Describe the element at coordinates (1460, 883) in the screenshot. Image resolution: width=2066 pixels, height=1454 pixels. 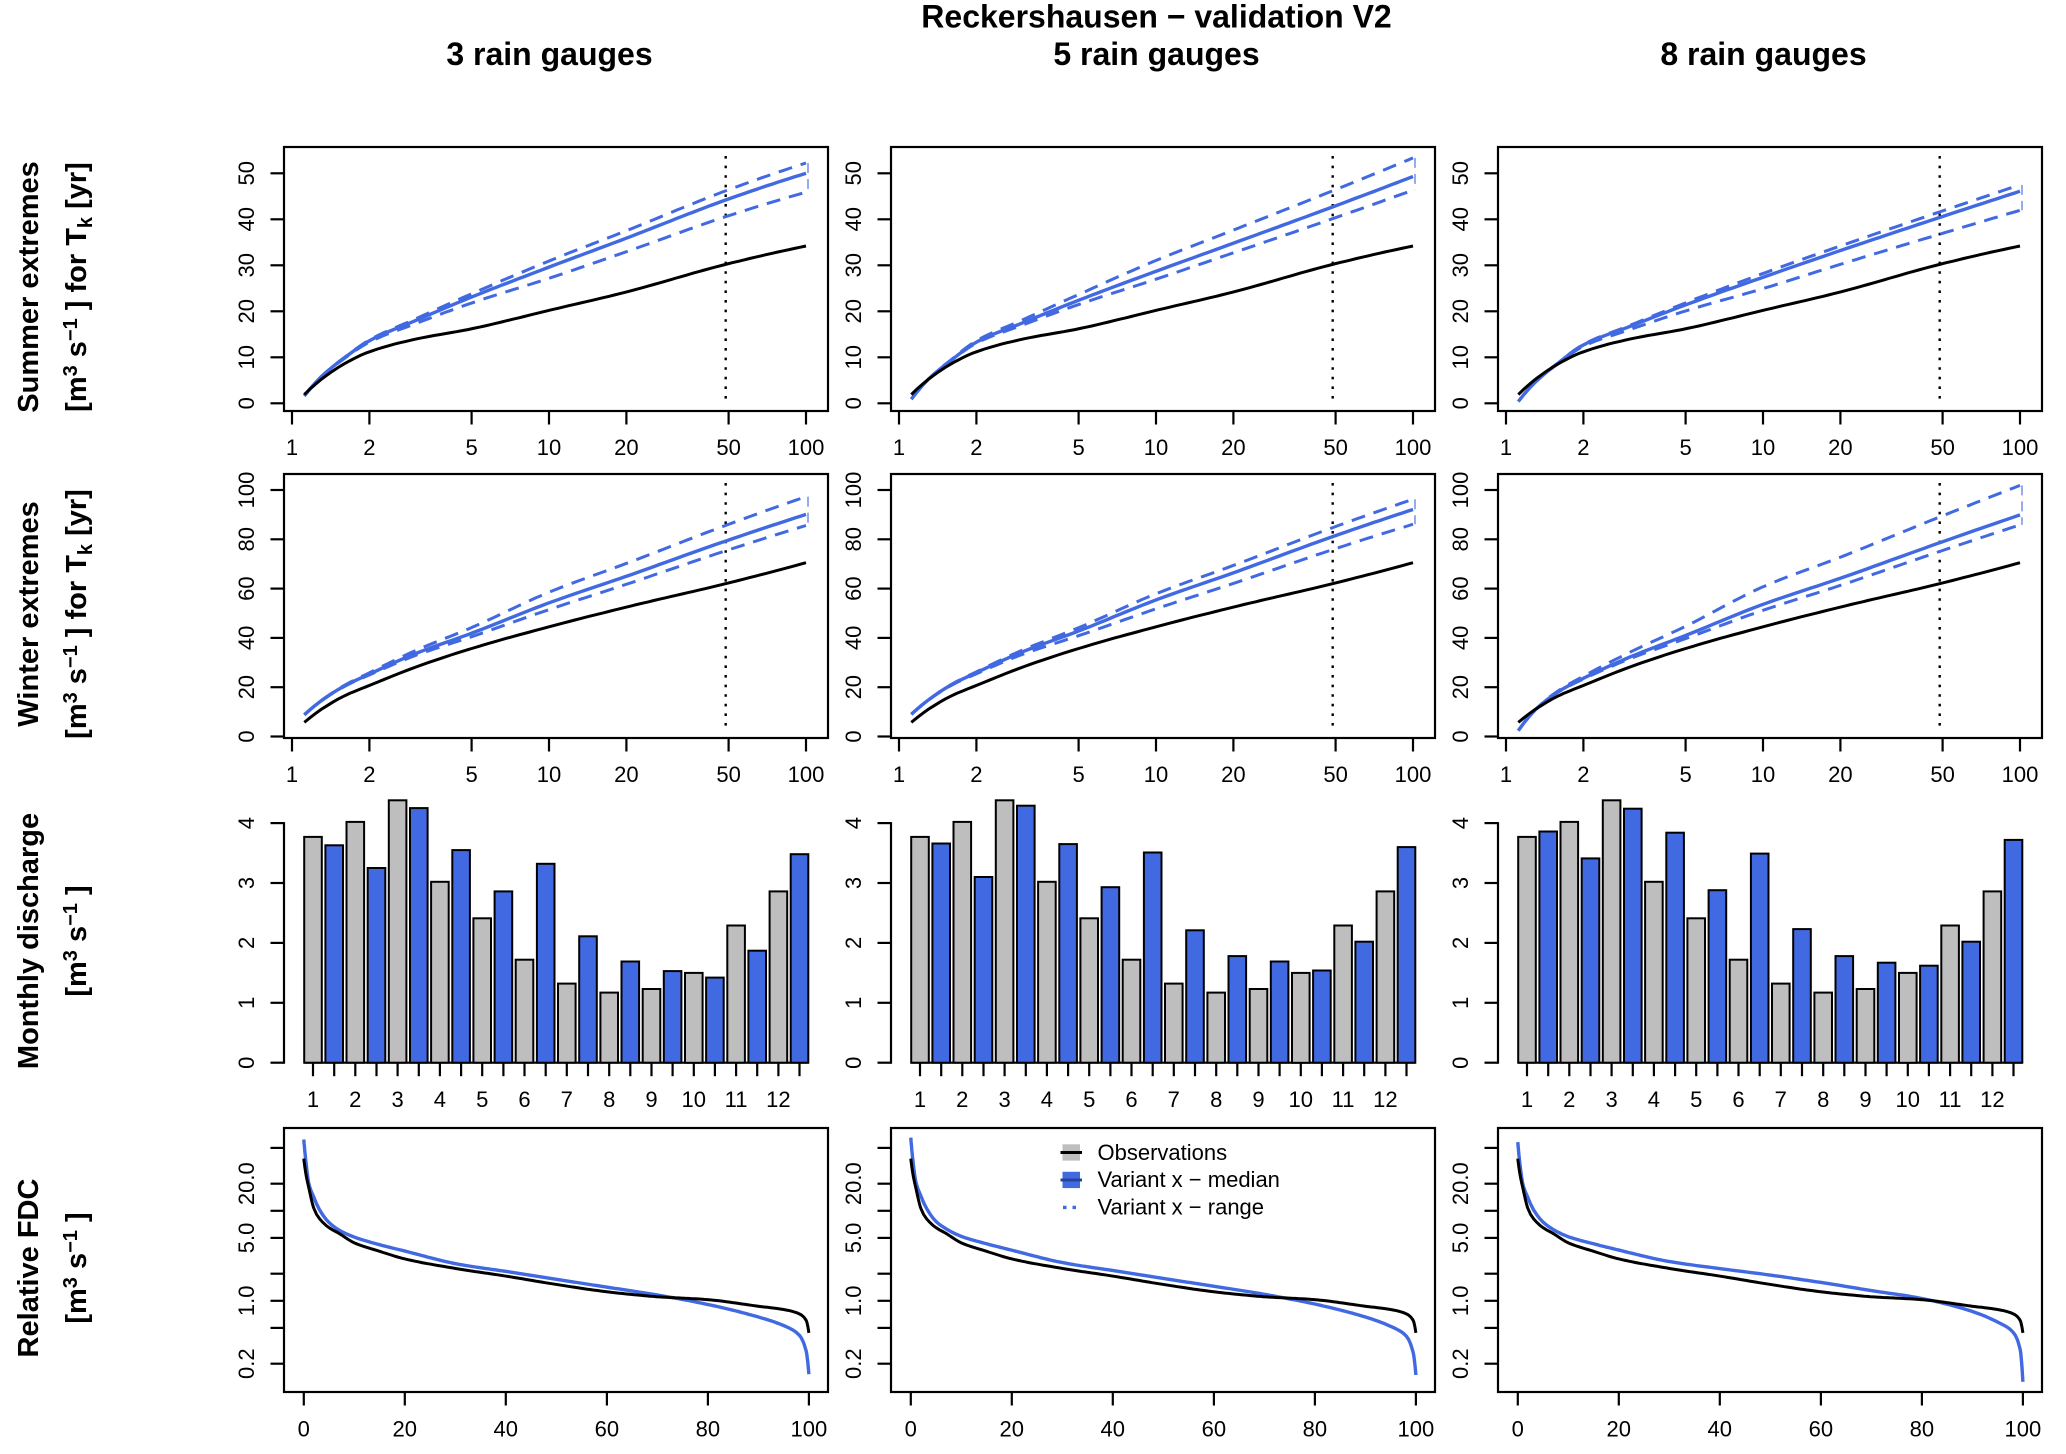
I see `svg-text: 3` at that location.